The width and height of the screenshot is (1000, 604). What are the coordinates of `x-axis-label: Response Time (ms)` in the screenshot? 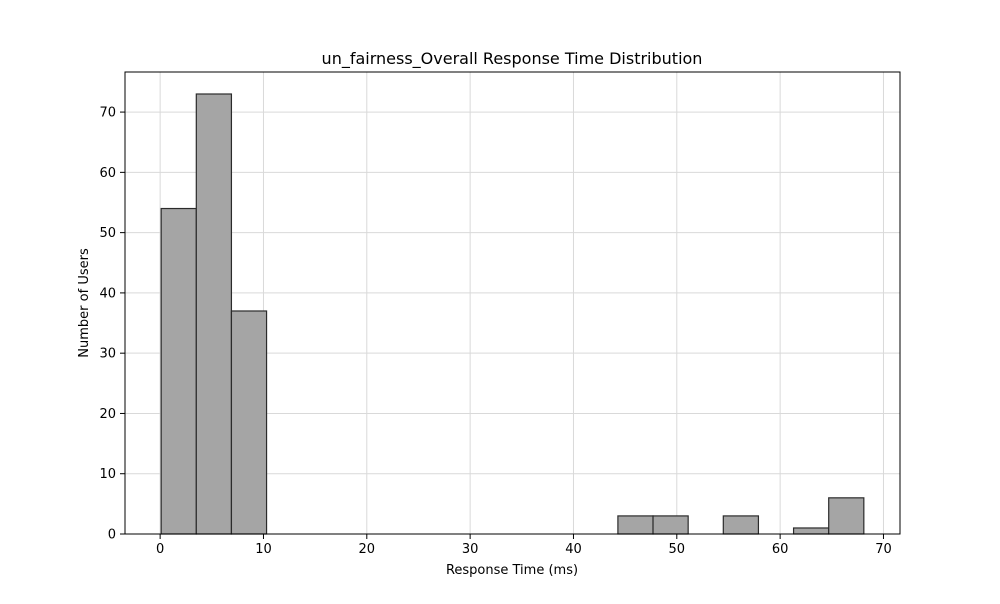 It's located at (512, 570).